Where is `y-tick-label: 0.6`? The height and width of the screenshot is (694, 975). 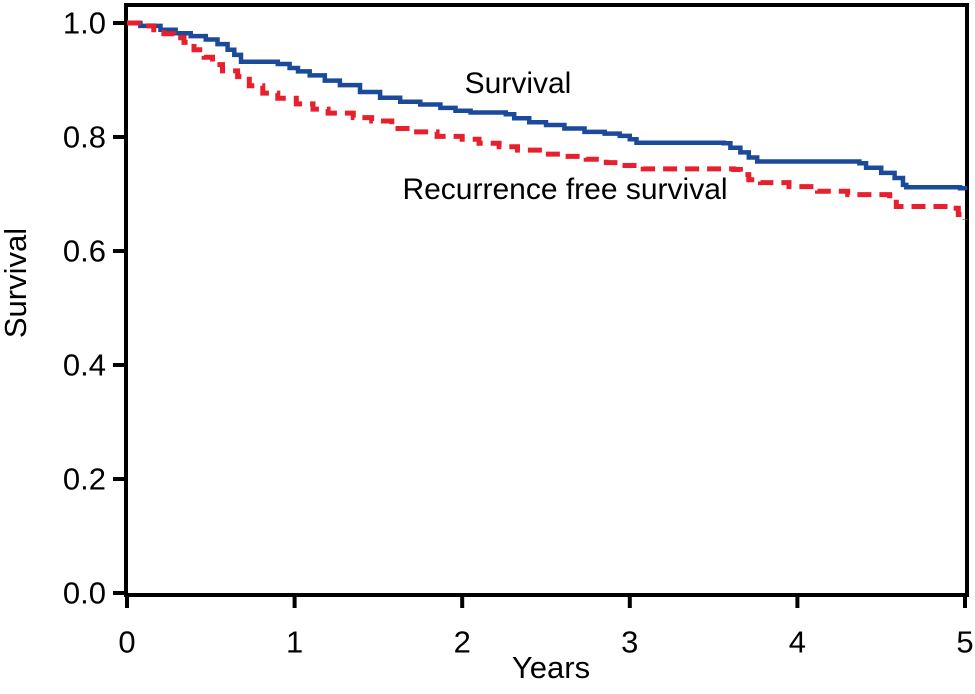
y-tick-label: 0.6 is located at coordinates (84, 251).